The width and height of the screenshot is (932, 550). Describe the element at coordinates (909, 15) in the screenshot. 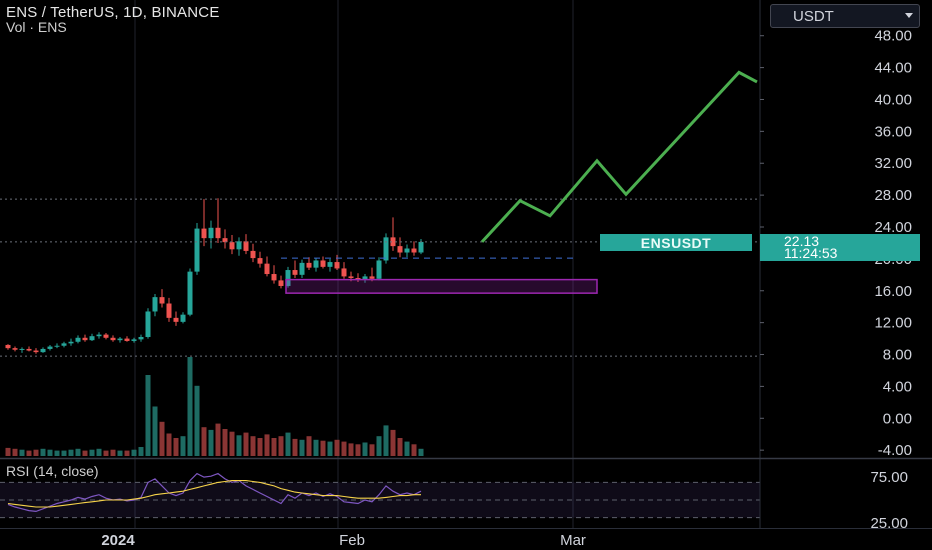

I see `chevron-down-icon` at that location.